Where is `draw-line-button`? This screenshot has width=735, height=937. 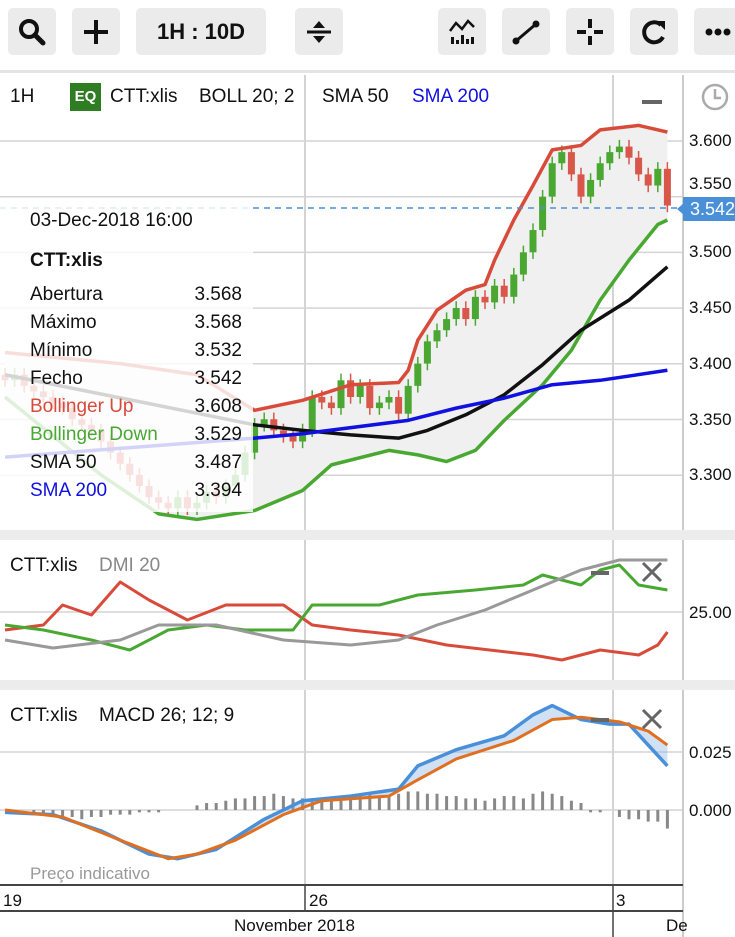
draw-line-button is located at coordinates (526, 31).